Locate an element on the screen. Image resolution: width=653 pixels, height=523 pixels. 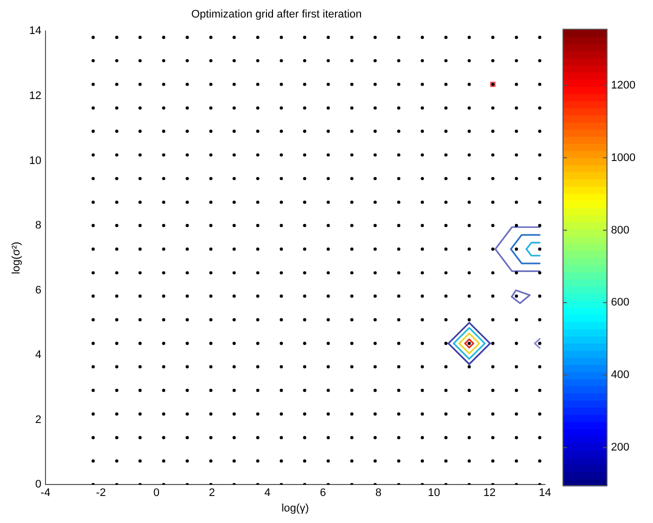
x-tick-label: 0 is located at coordinates (156, 493).